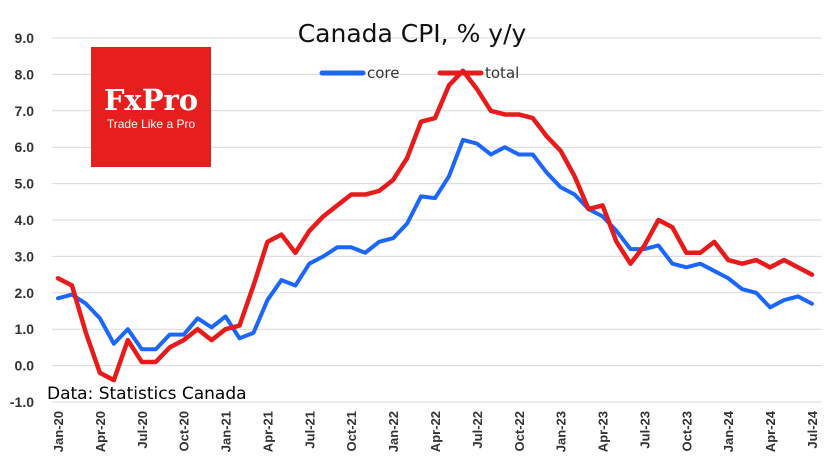  What do you see at coordinates (226, 431) in the screenshot?
I see `x-tick-label: Jan-21` at bounding box center [226, 431].